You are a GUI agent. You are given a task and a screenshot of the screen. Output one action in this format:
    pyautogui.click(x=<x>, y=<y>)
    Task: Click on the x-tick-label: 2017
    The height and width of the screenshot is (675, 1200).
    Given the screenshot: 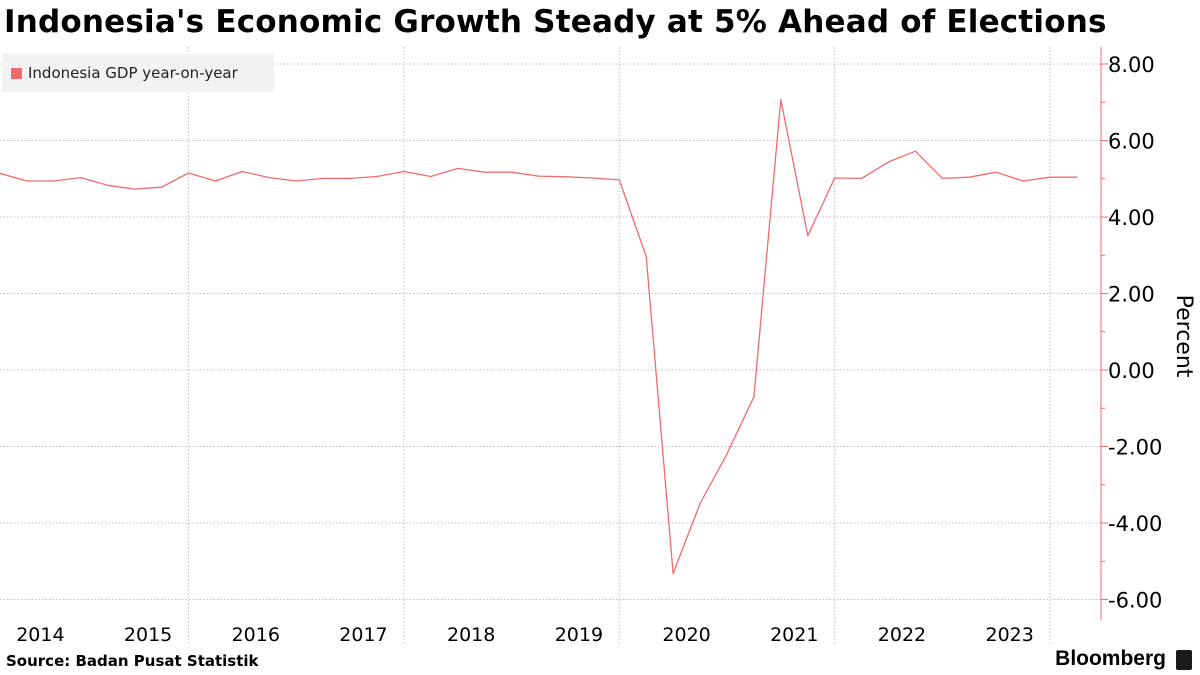 What is the action you would take?
    pyautogui.click(x=363, y=635)
    